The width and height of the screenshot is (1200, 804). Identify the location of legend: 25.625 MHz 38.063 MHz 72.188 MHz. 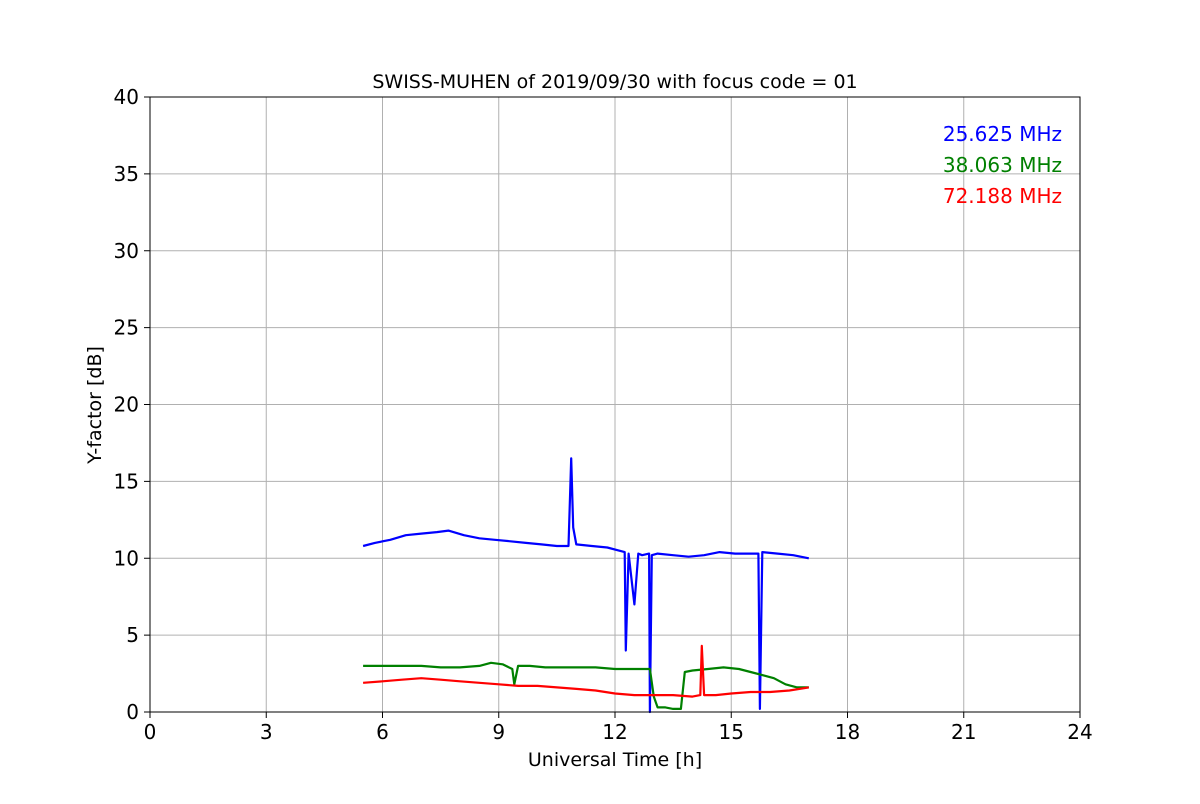
(1002, 165).